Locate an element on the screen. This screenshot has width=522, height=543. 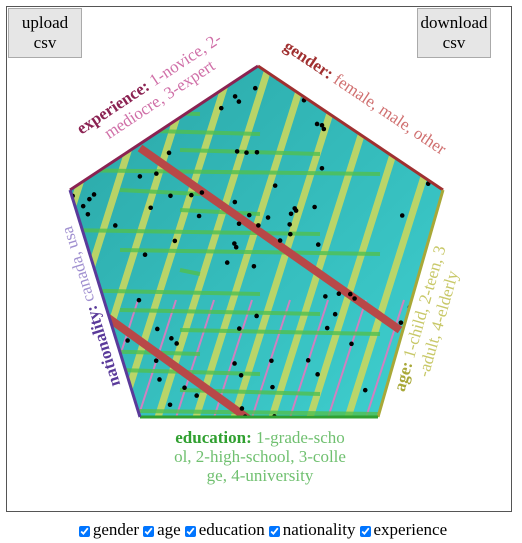
axis-values: ol, 2-high-school, 3-colle is located at coordinates (260, 456).